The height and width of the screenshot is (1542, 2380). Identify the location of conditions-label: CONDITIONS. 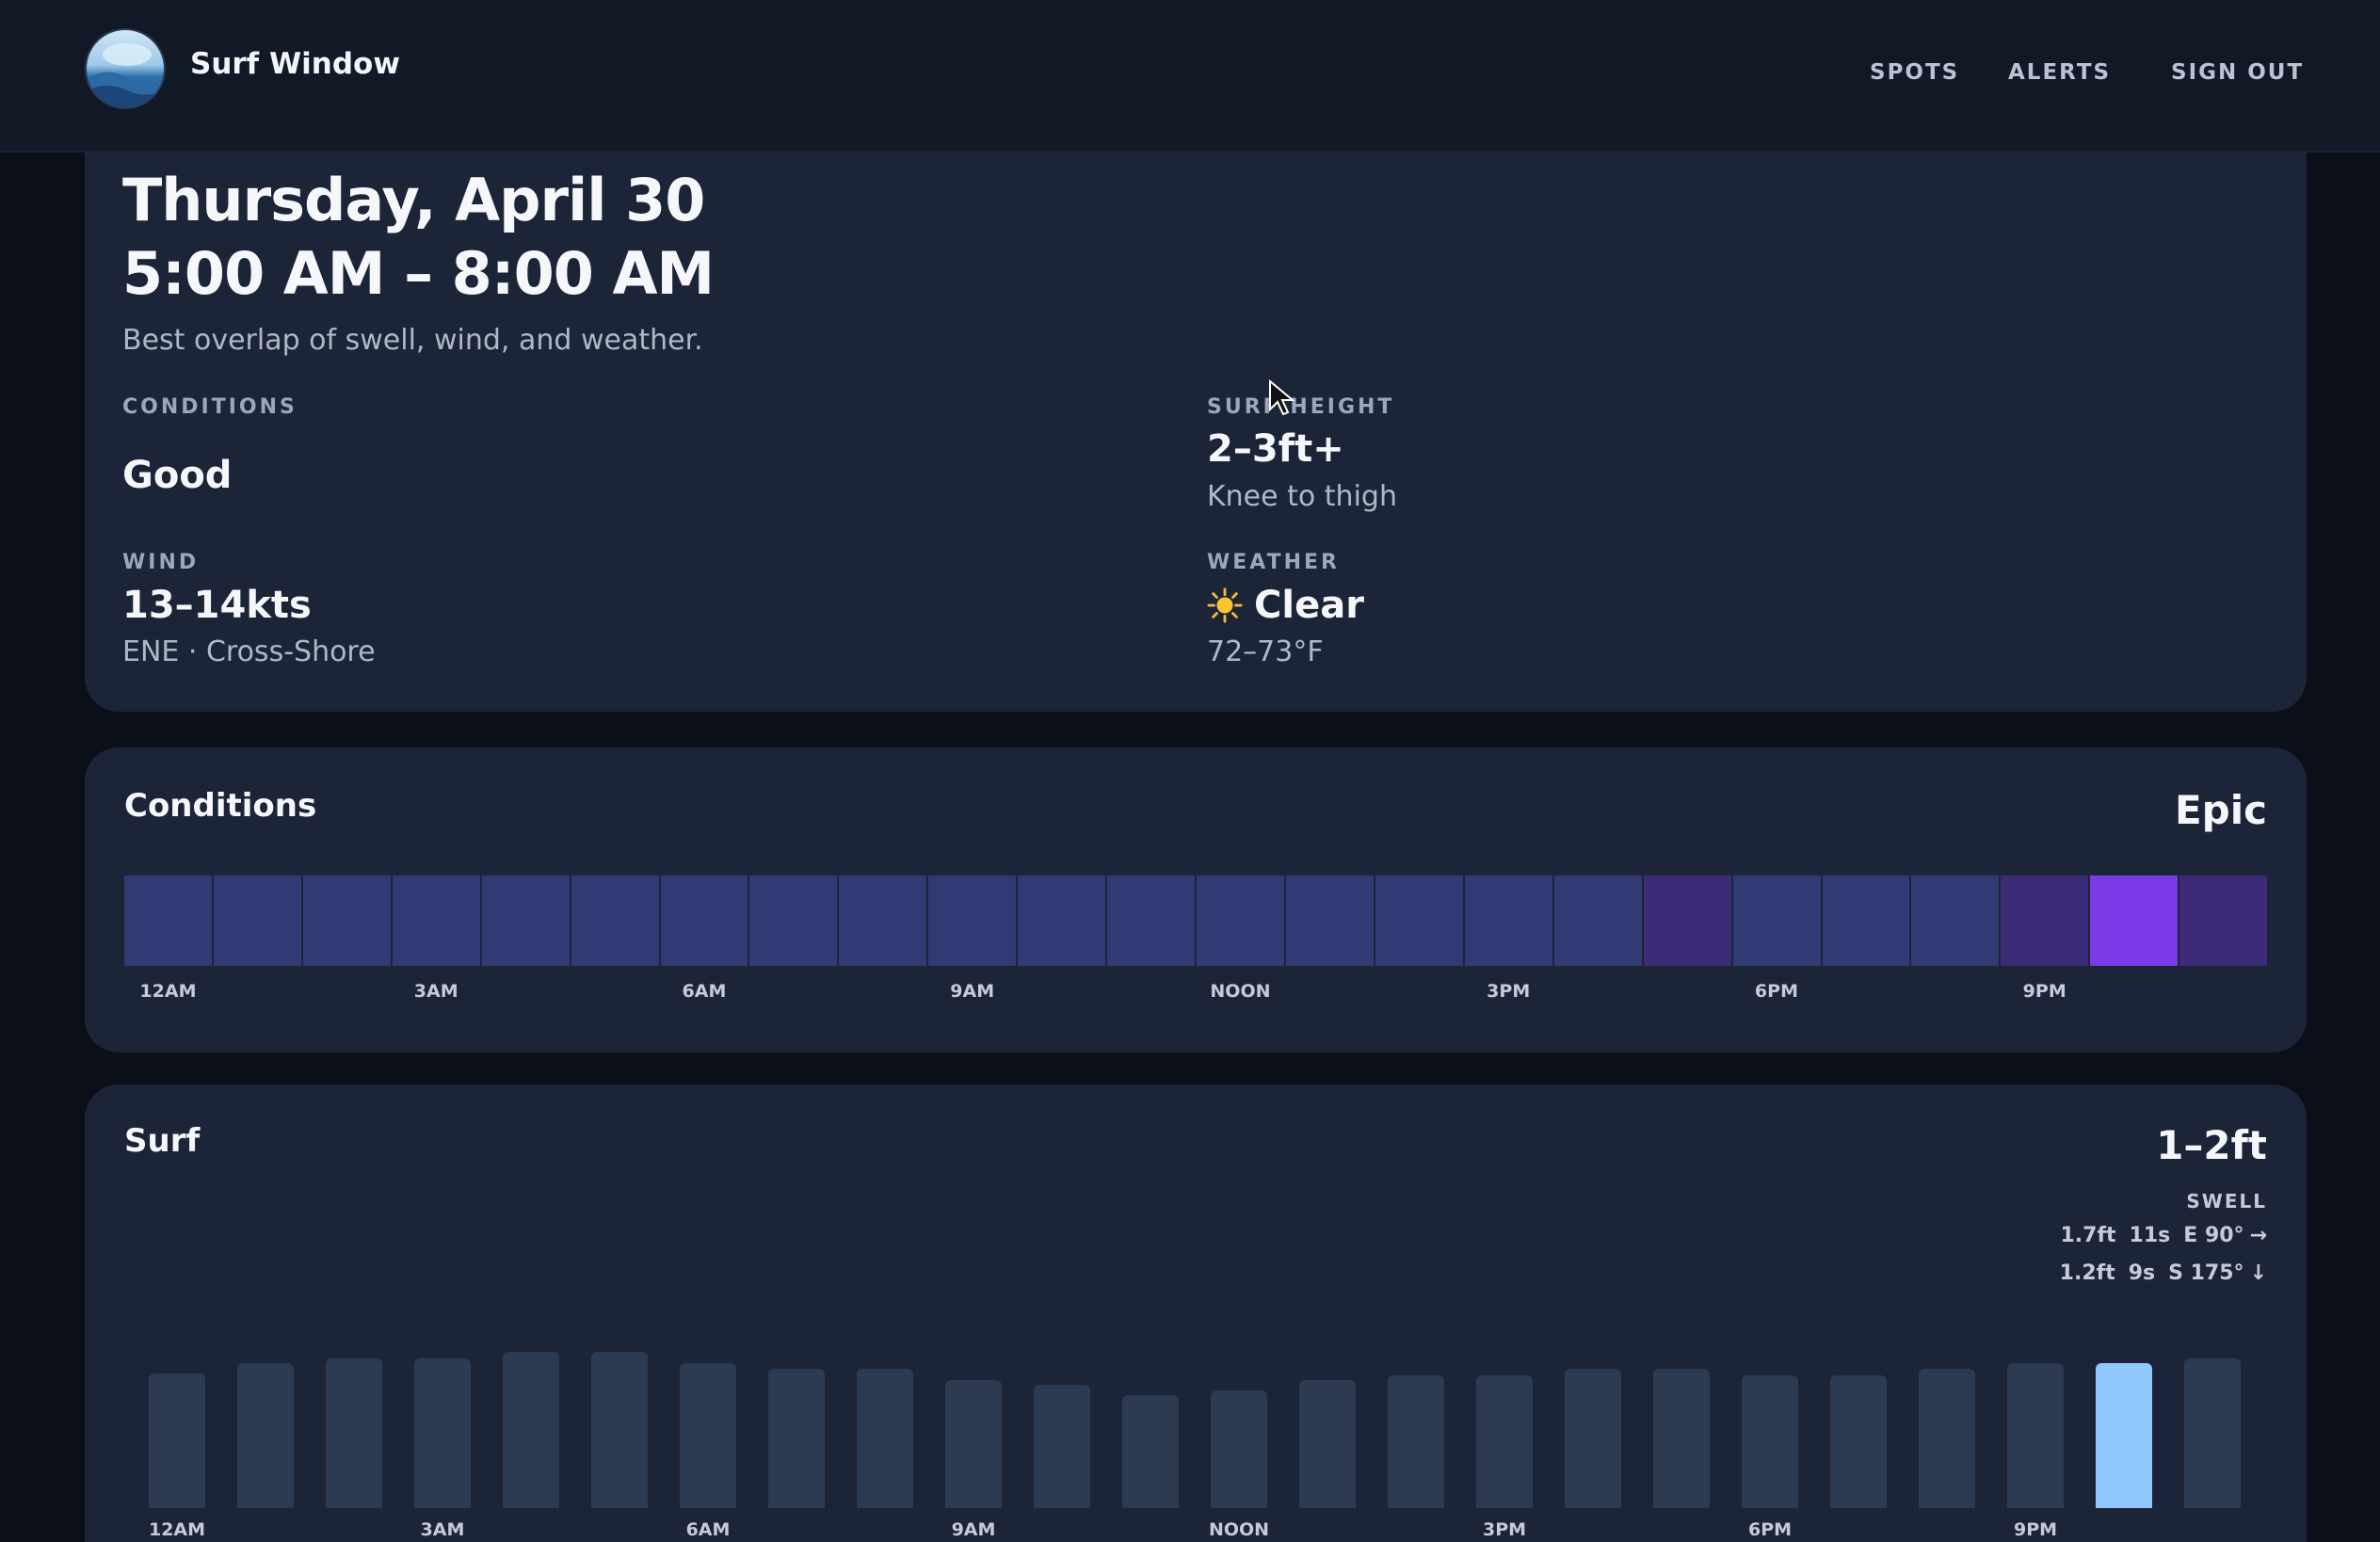
(210, 407).